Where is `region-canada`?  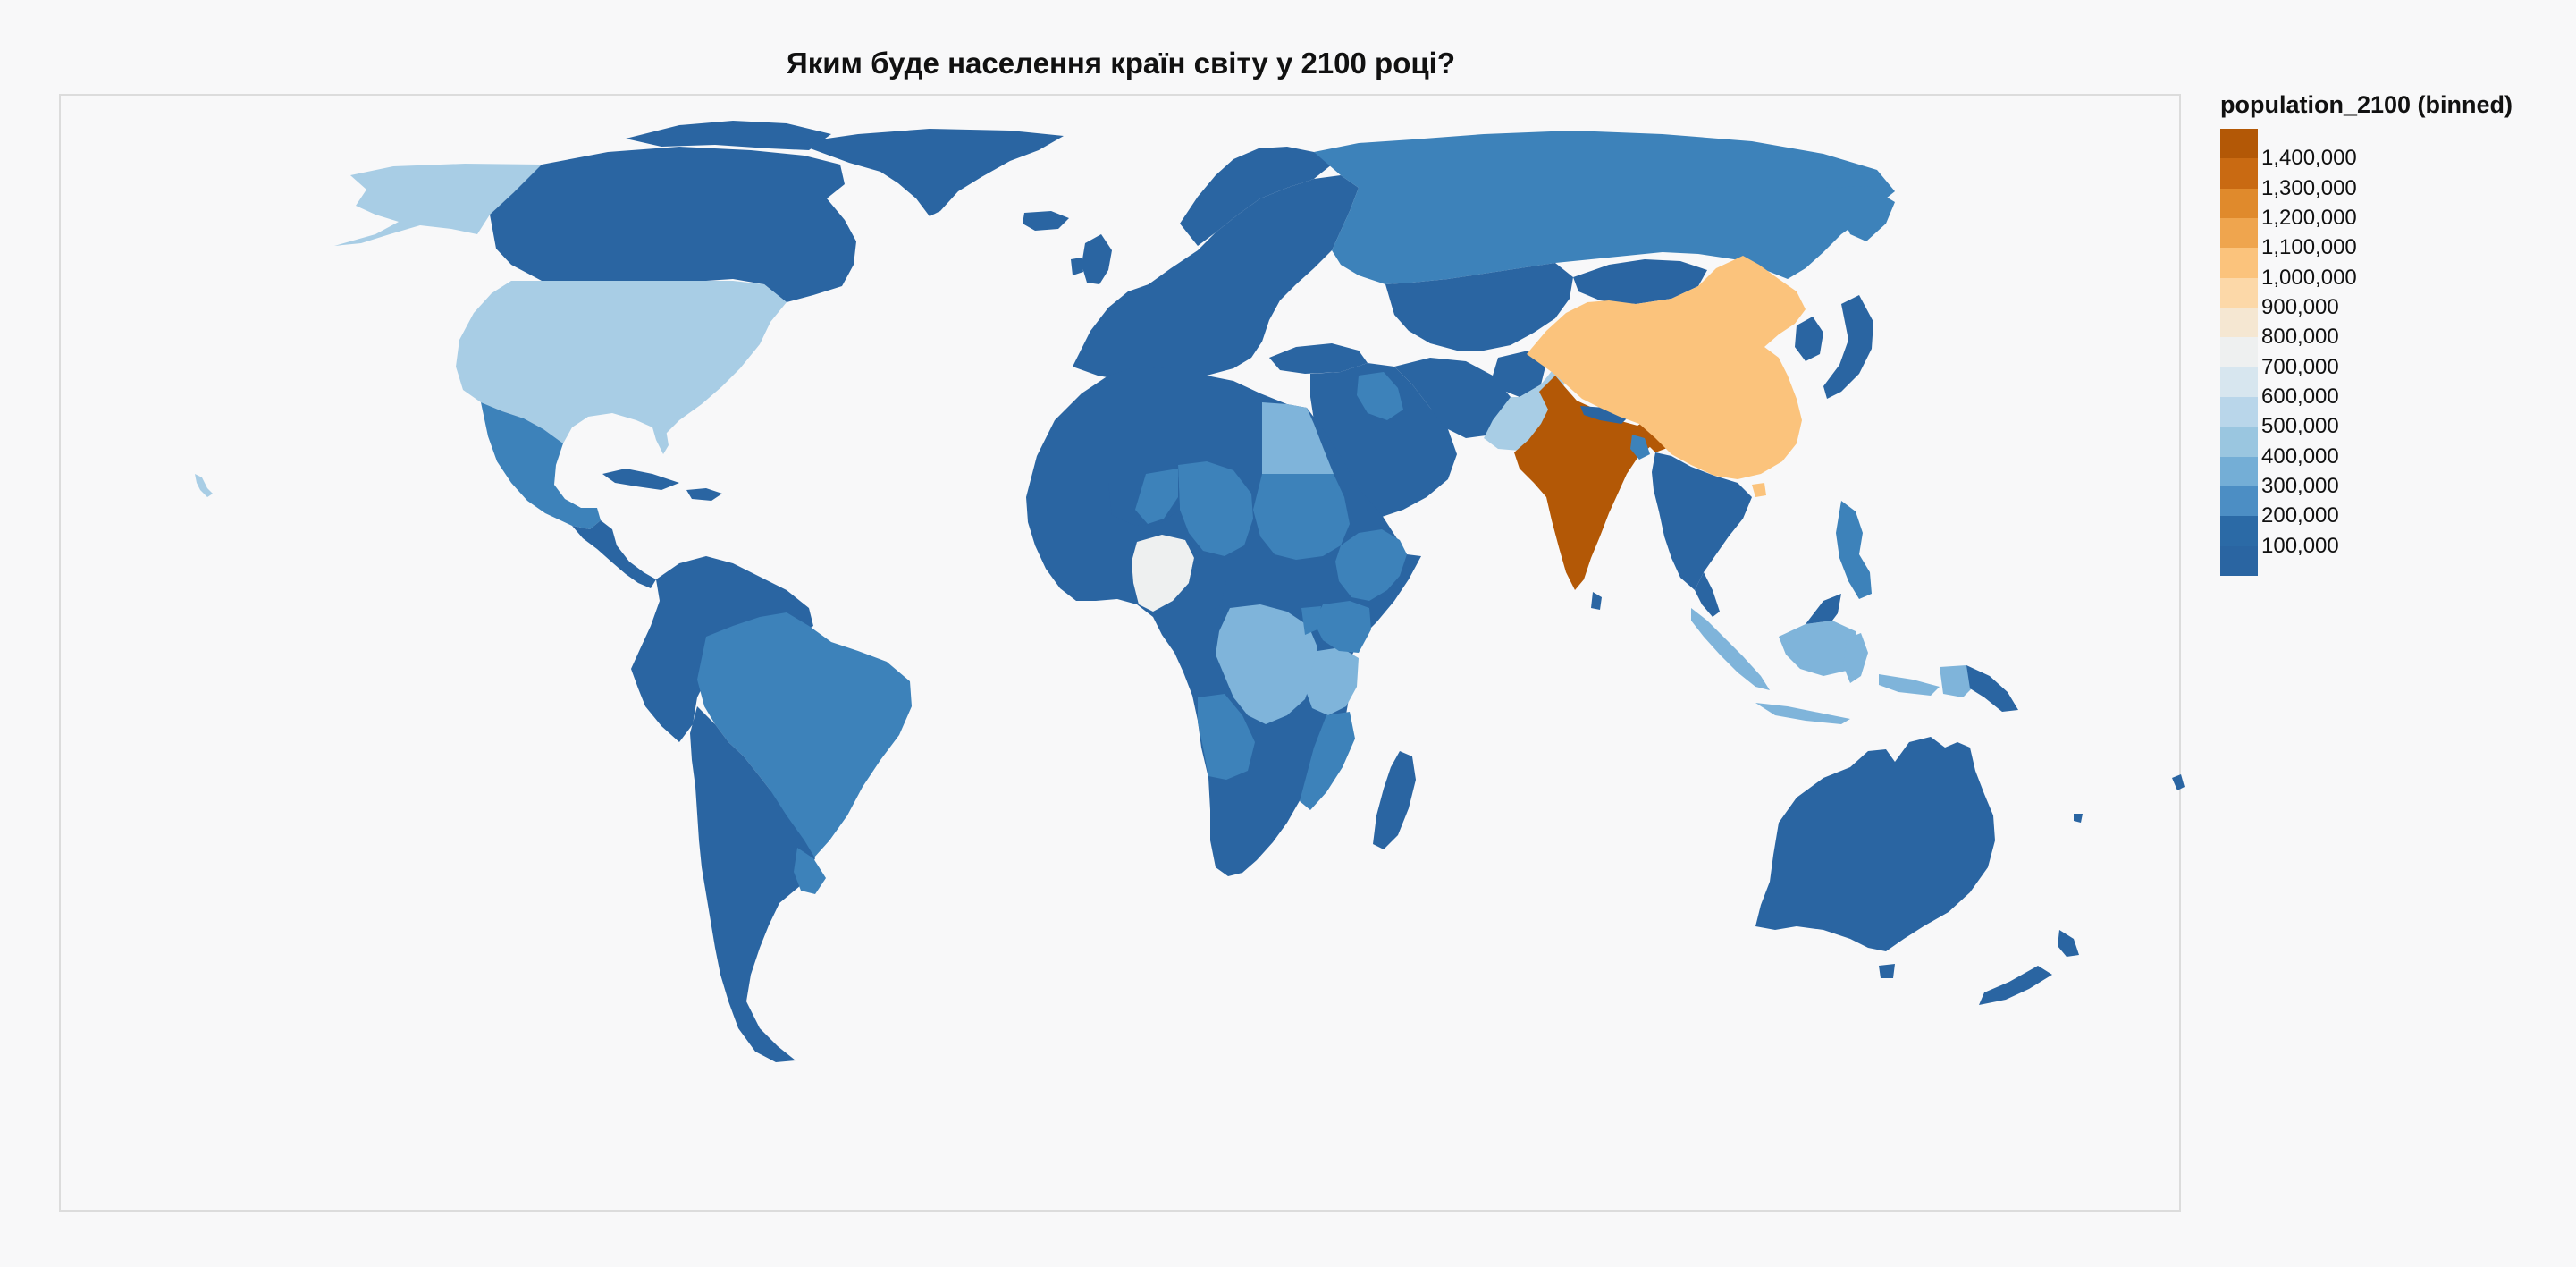 region-canada is located at coordinates (673, 224).